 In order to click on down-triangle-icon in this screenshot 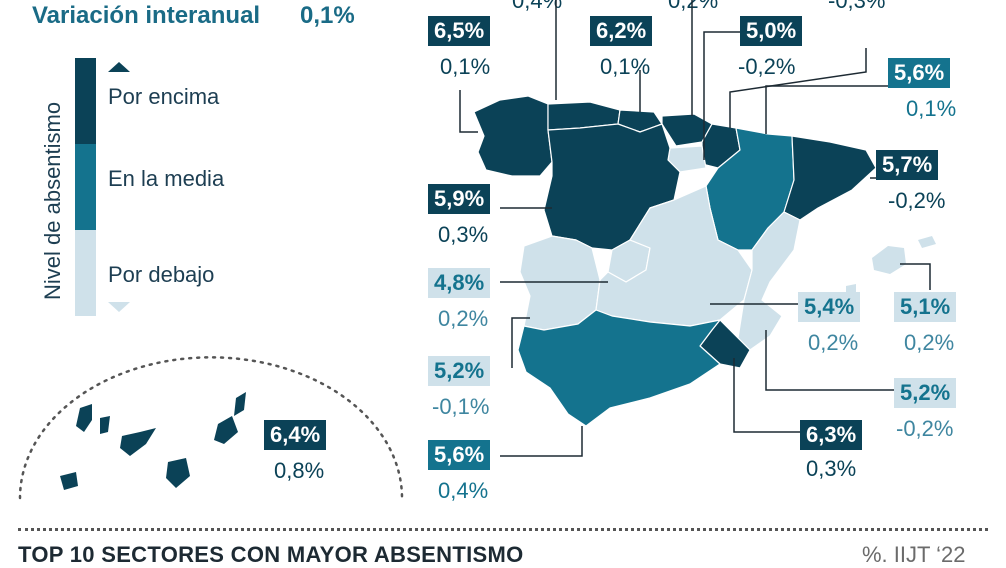, I will do `click(119, 307)`.